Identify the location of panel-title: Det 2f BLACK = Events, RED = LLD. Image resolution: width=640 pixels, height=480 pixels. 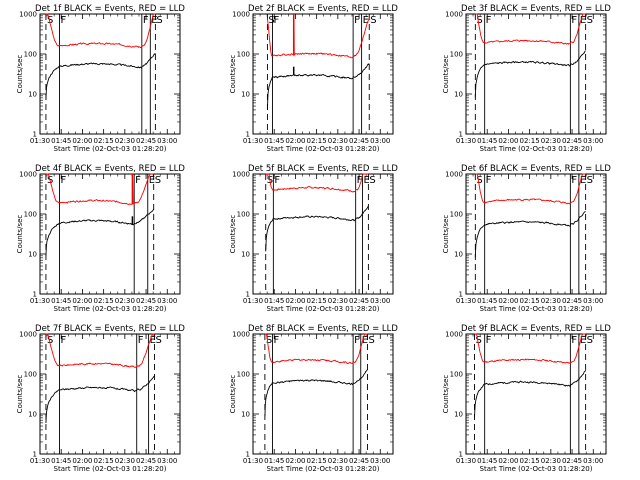
(323, 9).